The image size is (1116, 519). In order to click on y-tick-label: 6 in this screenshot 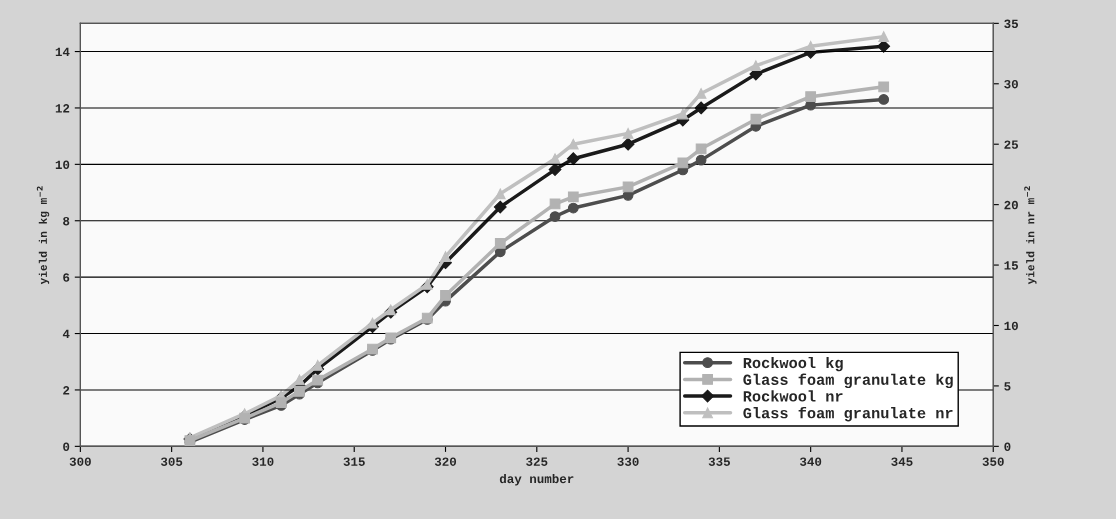, I will do `click(66, 277)`.